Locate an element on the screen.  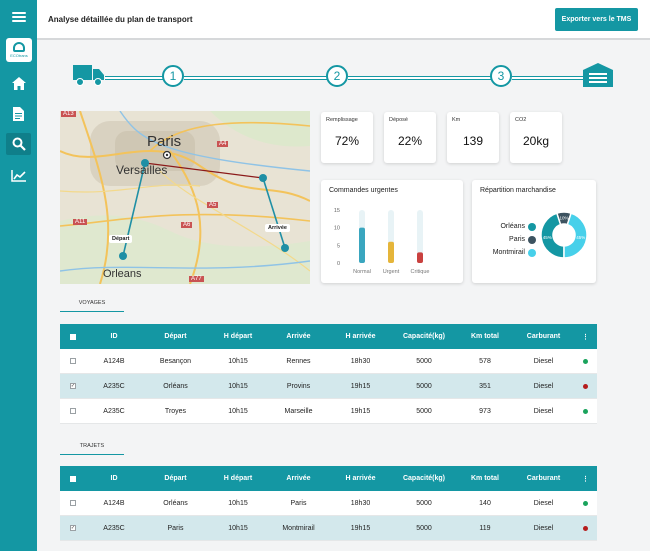
step-1: 1 is located at coordinates (173, 76).